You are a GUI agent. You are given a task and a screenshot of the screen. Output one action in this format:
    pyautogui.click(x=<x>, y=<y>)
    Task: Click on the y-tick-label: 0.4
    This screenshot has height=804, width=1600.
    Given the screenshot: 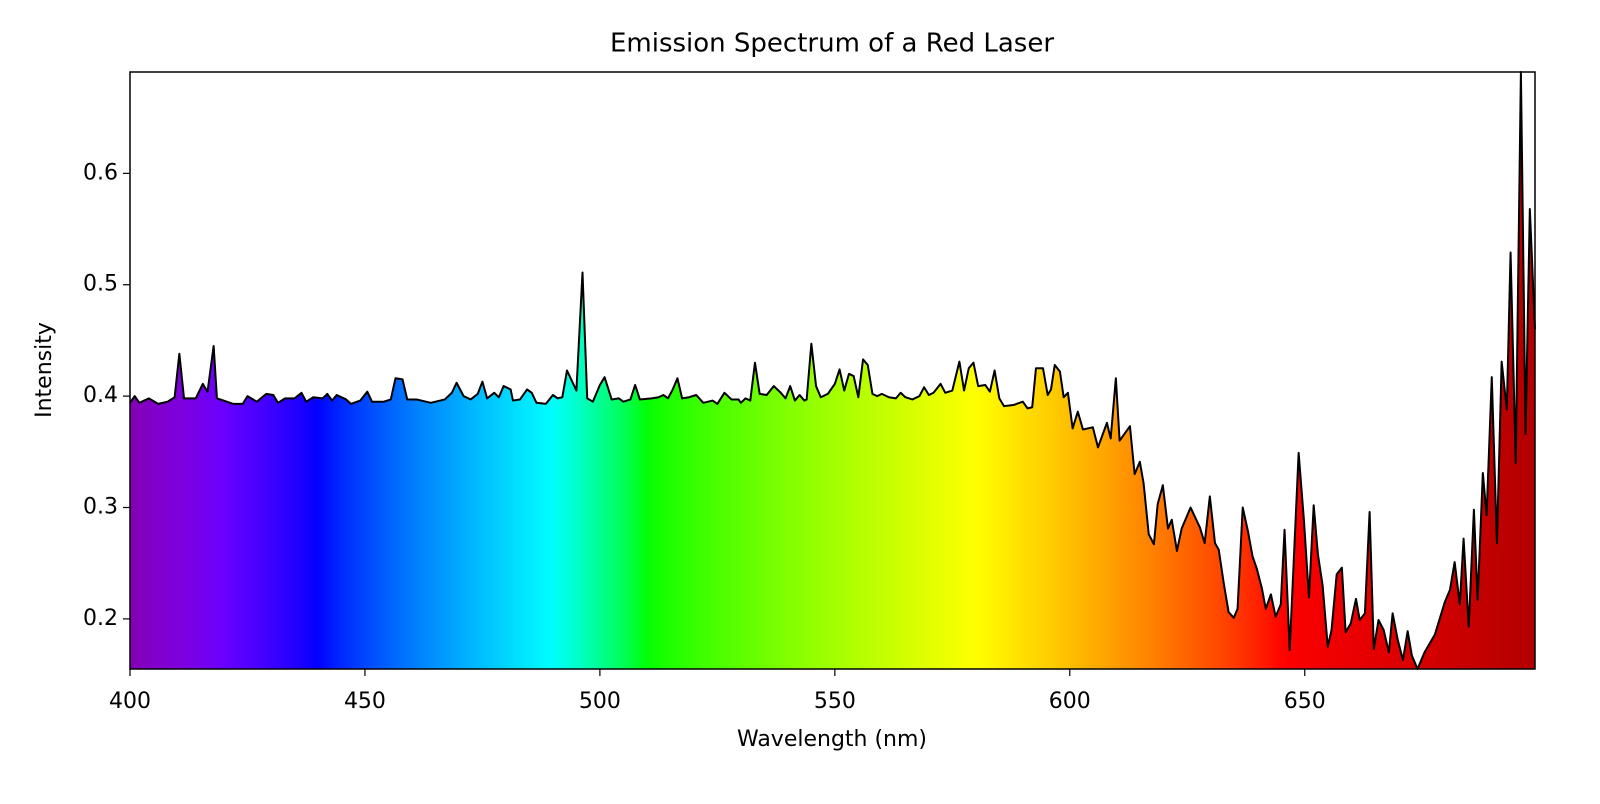 What is the action you would take?
    pyautogui.click(x=100, y=395)
    